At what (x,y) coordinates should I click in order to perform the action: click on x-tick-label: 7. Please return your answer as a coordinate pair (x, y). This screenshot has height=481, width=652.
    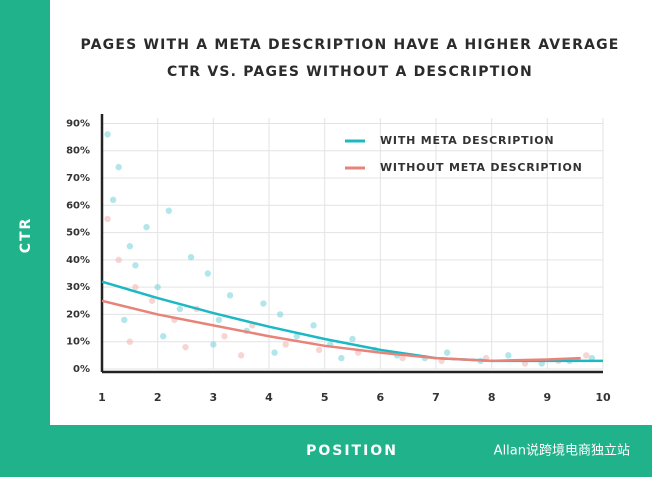
    Looking at the image, I should click on (436, 397).